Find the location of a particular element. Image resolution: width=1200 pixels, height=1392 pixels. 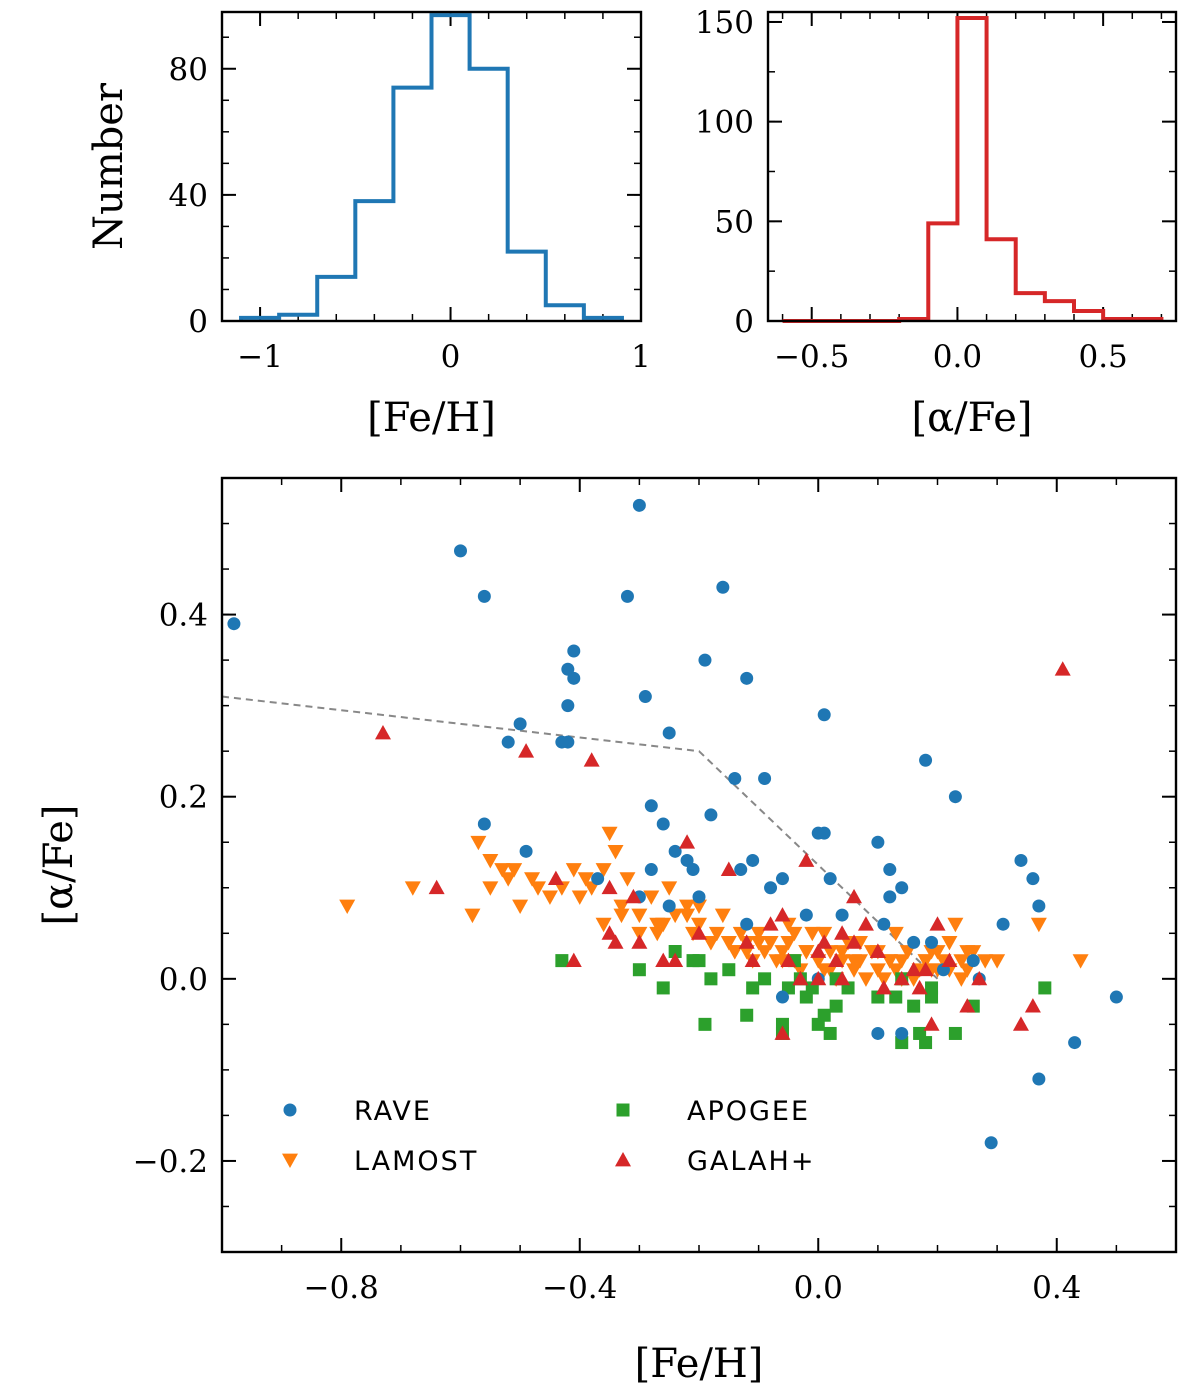

y-tick-label: −0.2 is located at coordinates (170, 1162).